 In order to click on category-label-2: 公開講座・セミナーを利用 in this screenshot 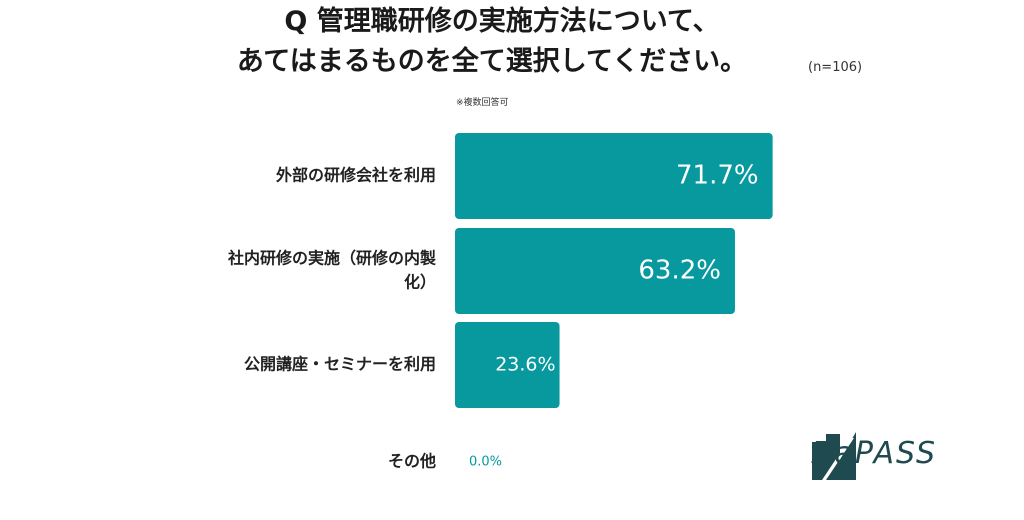, I will do `click(340, 364)`.